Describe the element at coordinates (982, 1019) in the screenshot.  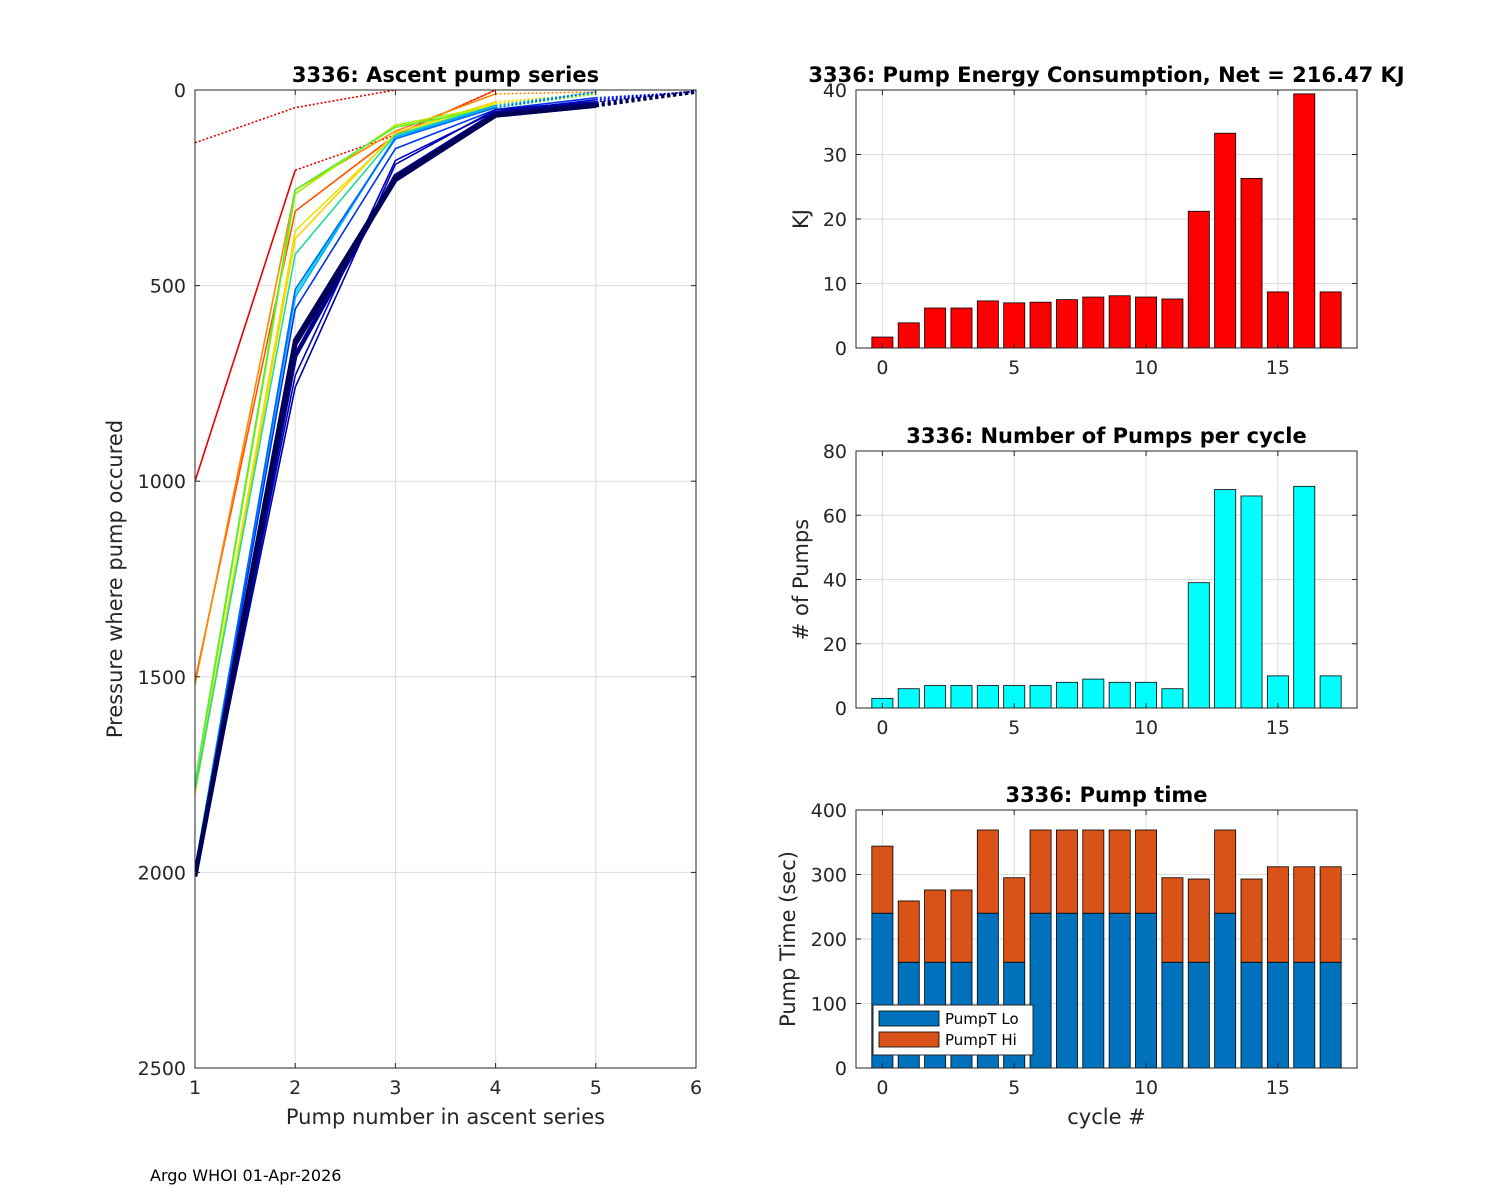
I see `legend-label: PumpT Lo` at that location.